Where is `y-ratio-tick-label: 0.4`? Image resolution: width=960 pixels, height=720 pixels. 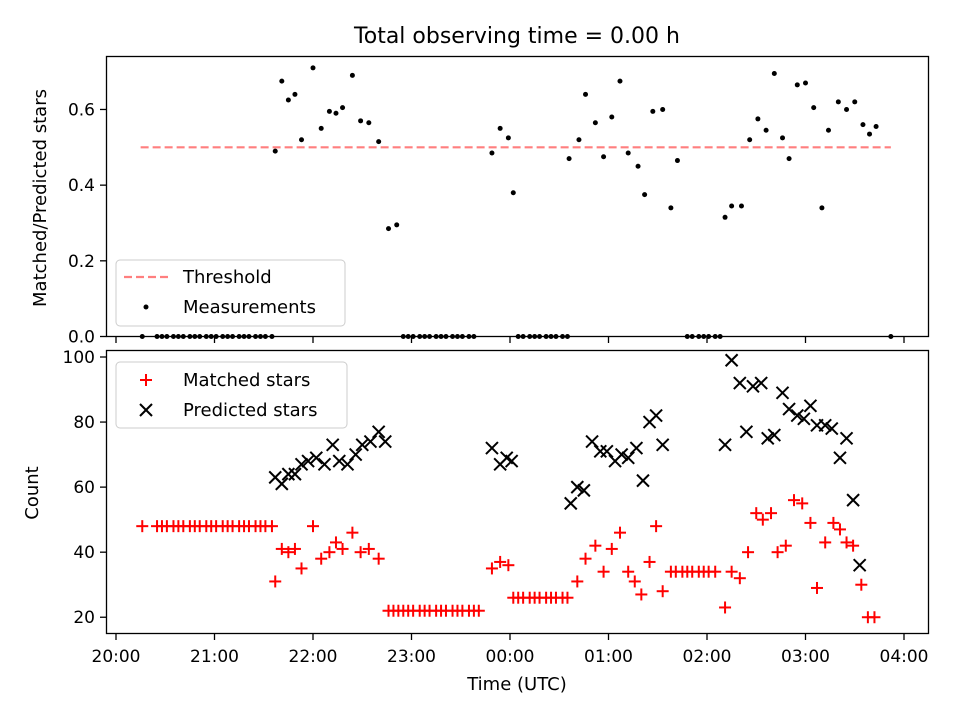 y-ratio-tick-label: 0.4 is located at coordinates (81, 186).